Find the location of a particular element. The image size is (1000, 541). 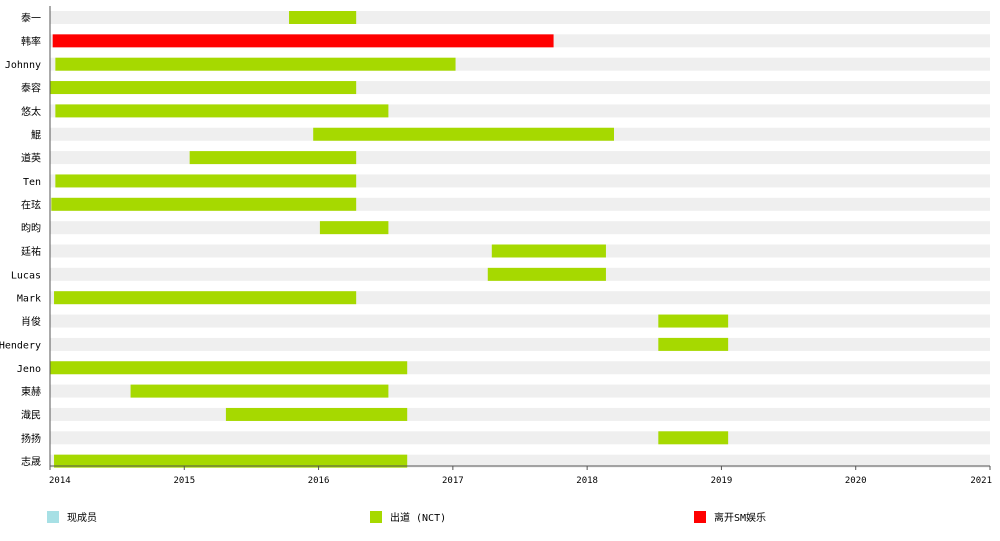

member-row: 泰容 is located at coordinates (505, 88).